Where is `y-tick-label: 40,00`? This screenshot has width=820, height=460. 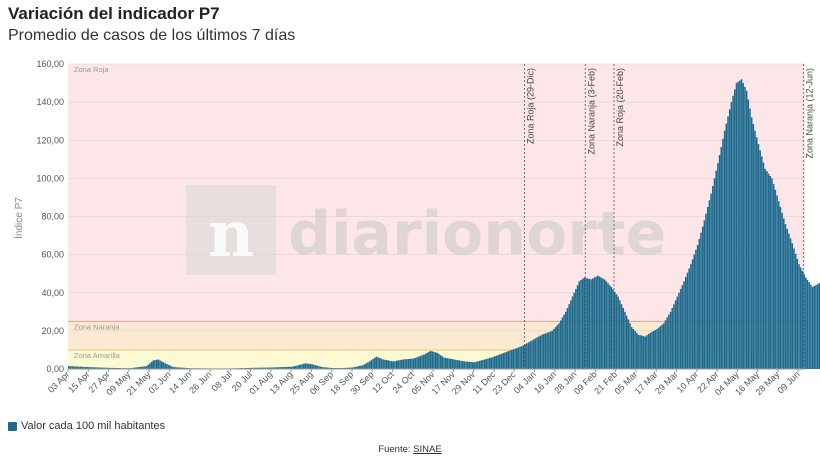
y-tick-label: 40,00 is located at coordinates (52, 293).